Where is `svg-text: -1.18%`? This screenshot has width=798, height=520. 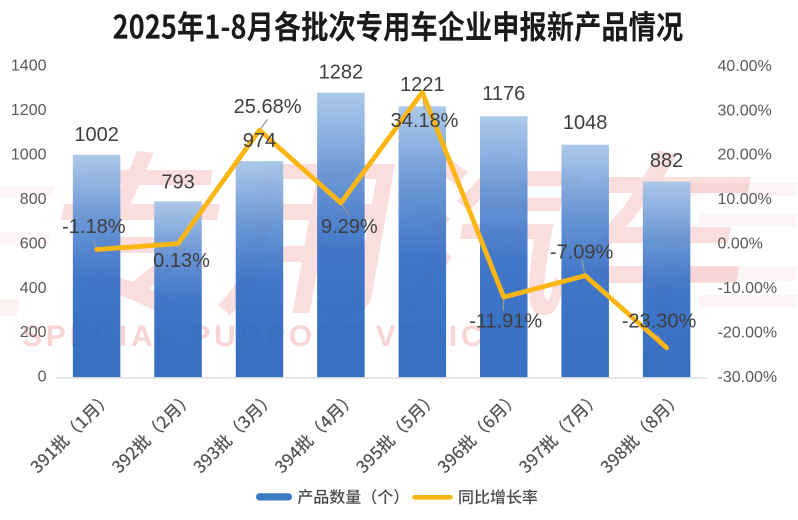
svg-text: -1.18% is located at coordinates (94, 227).